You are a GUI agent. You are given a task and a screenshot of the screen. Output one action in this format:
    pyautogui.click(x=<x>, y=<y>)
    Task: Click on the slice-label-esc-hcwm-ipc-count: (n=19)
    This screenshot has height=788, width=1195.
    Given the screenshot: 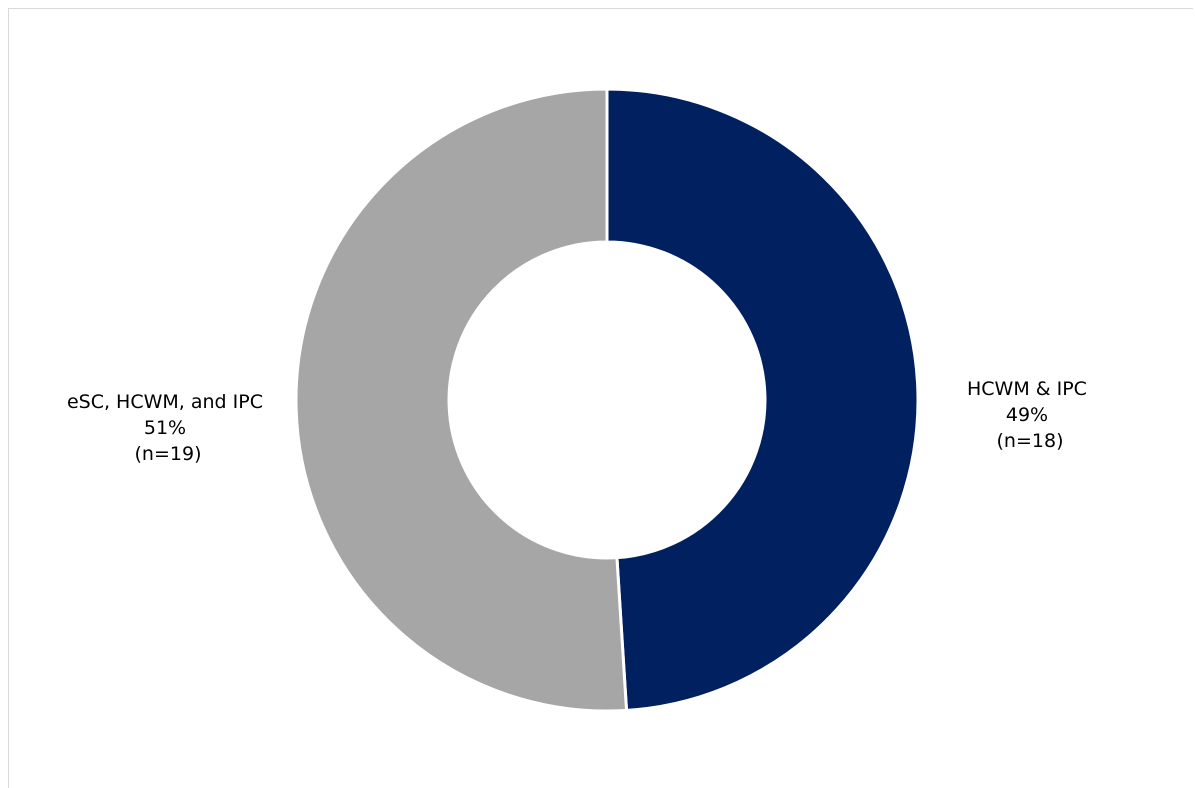 What is the action you would take?
    pyautogui.click(x=168, y=454)
    